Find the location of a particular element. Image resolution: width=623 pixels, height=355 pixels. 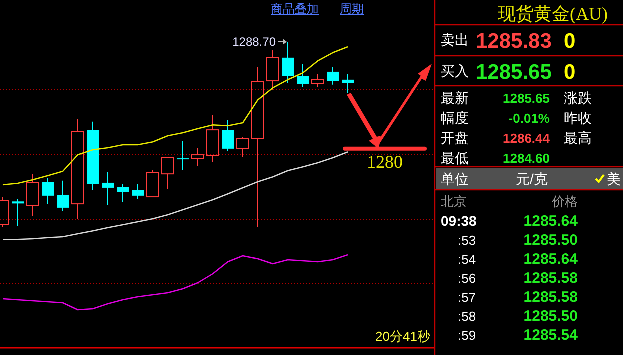

annotation: 1288.70 is located at coordinates (254, 42).